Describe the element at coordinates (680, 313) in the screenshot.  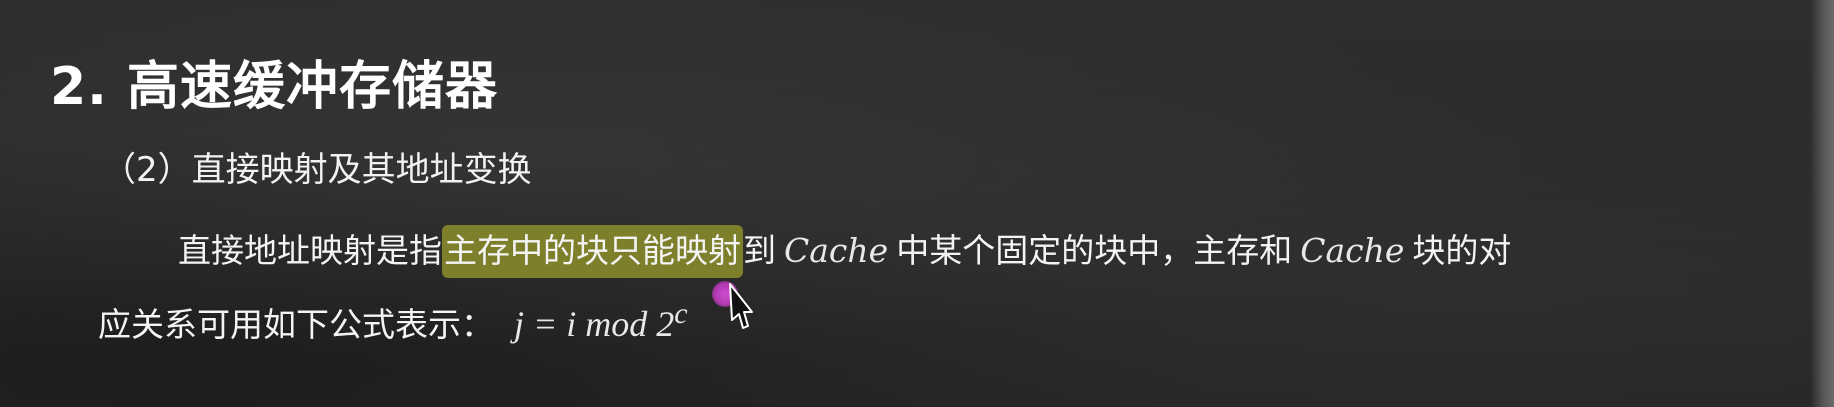
I see `formula-superscript: c` at that location.